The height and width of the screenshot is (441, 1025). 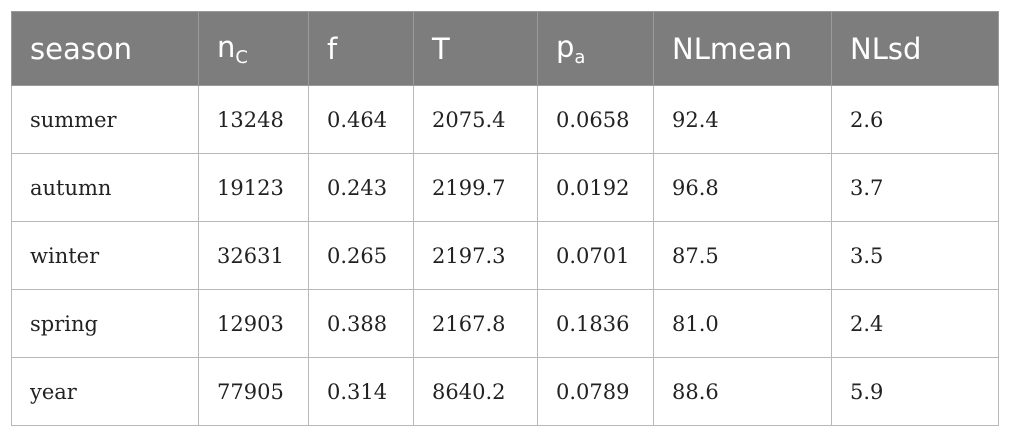 I want to click on cell-season: summer, so click(x=105, y=119).